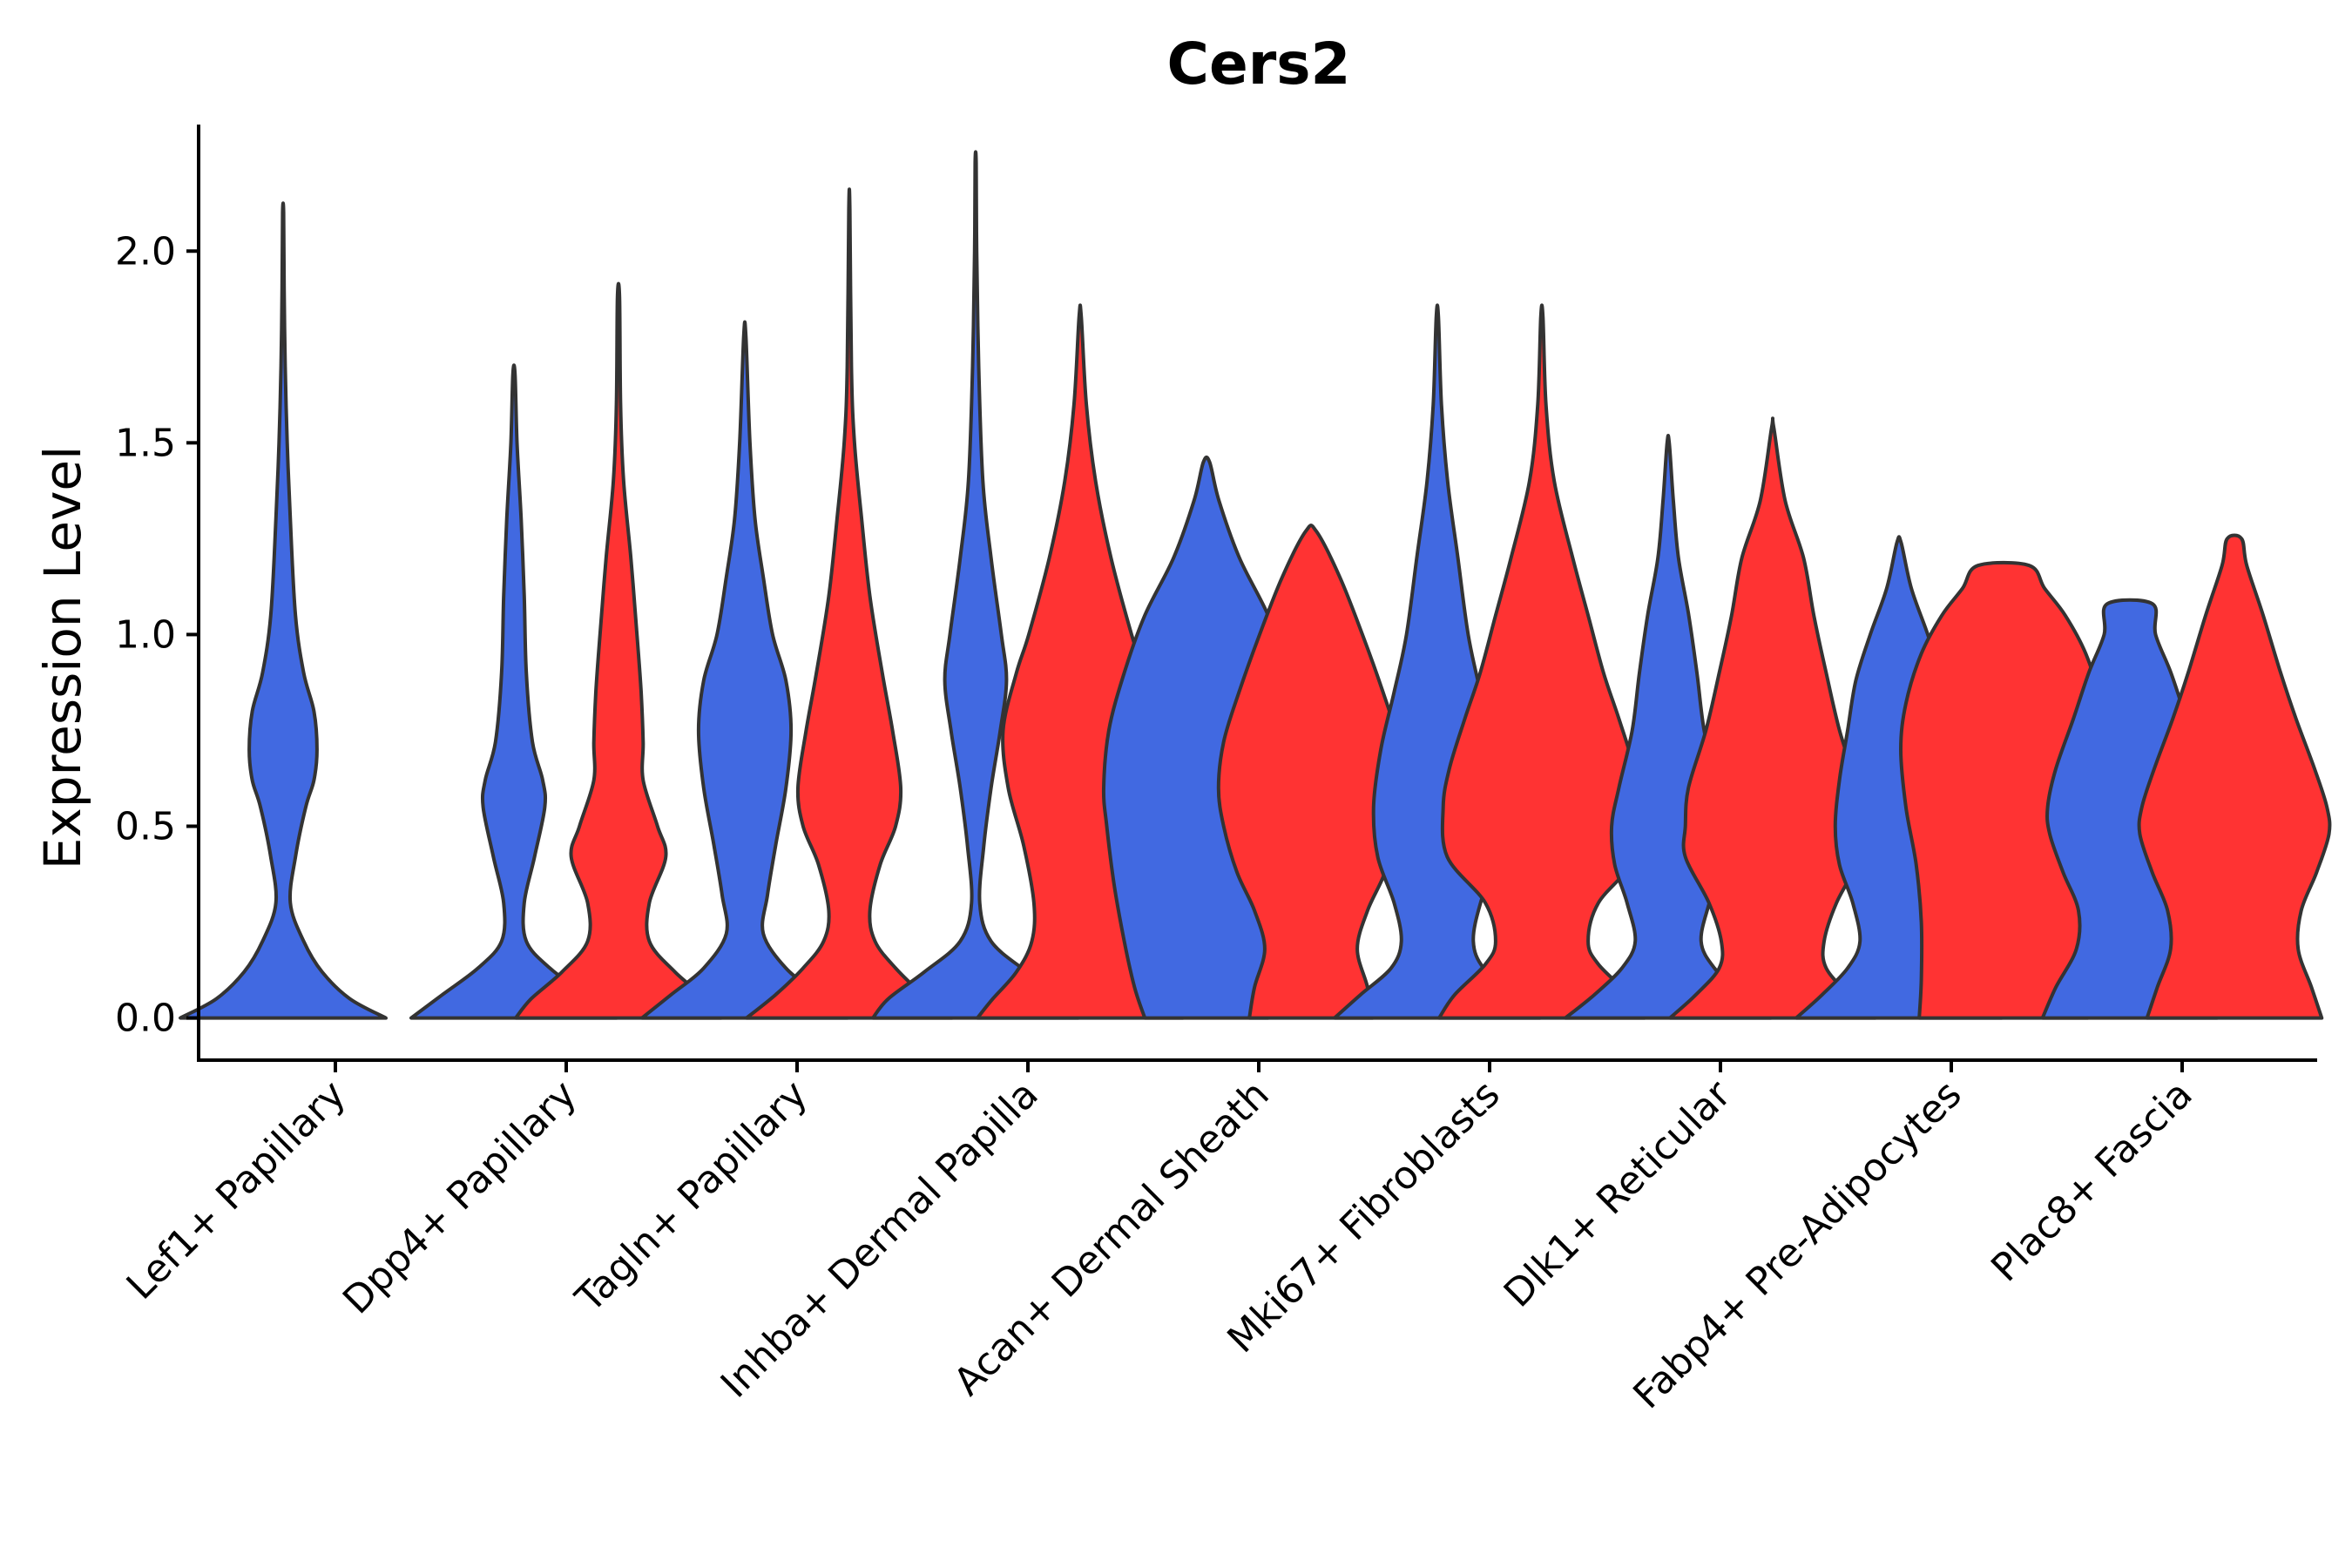  What do you see at coordinates (1618, 1193) in the screenshot?
I see `x-tick-label: Dlk1+ Reticular` at bounding box center [1618, 1193].